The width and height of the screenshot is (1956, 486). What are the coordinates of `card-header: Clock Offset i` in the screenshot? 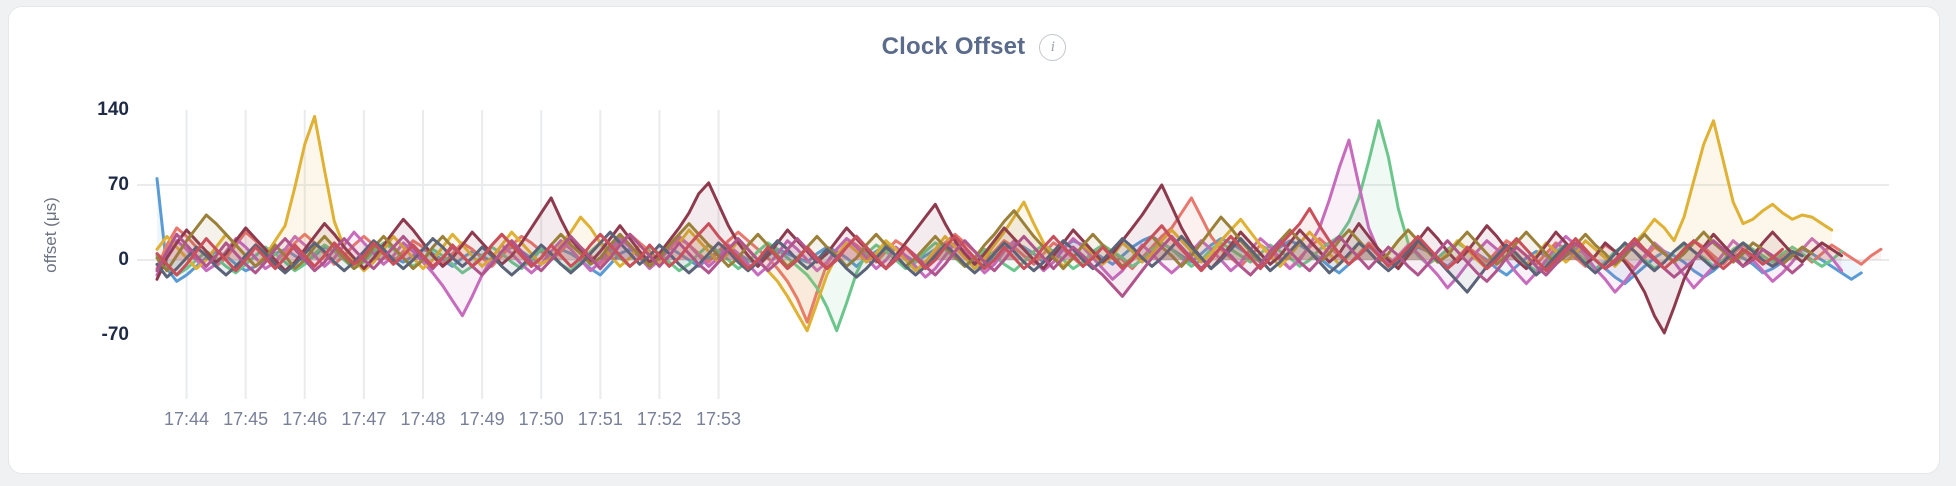 It's located at (974, 47).